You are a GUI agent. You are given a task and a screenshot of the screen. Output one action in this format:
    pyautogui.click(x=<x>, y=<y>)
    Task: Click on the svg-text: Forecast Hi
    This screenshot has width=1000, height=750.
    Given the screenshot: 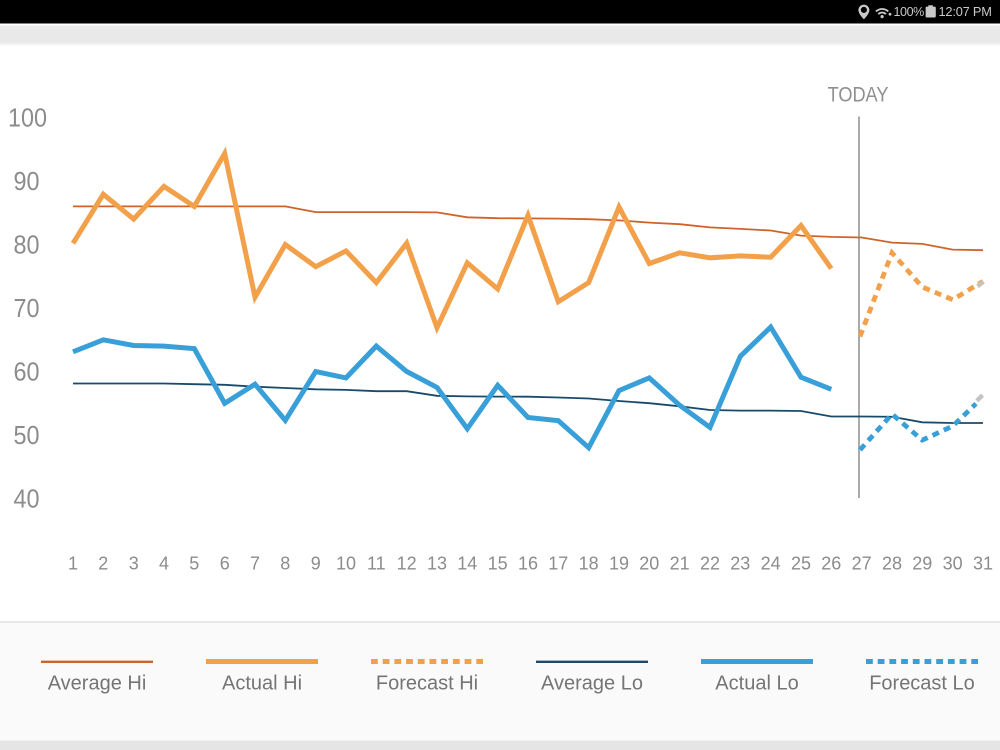 What is the action you would take?
    pyautogui.click(x=427, y=684)
    